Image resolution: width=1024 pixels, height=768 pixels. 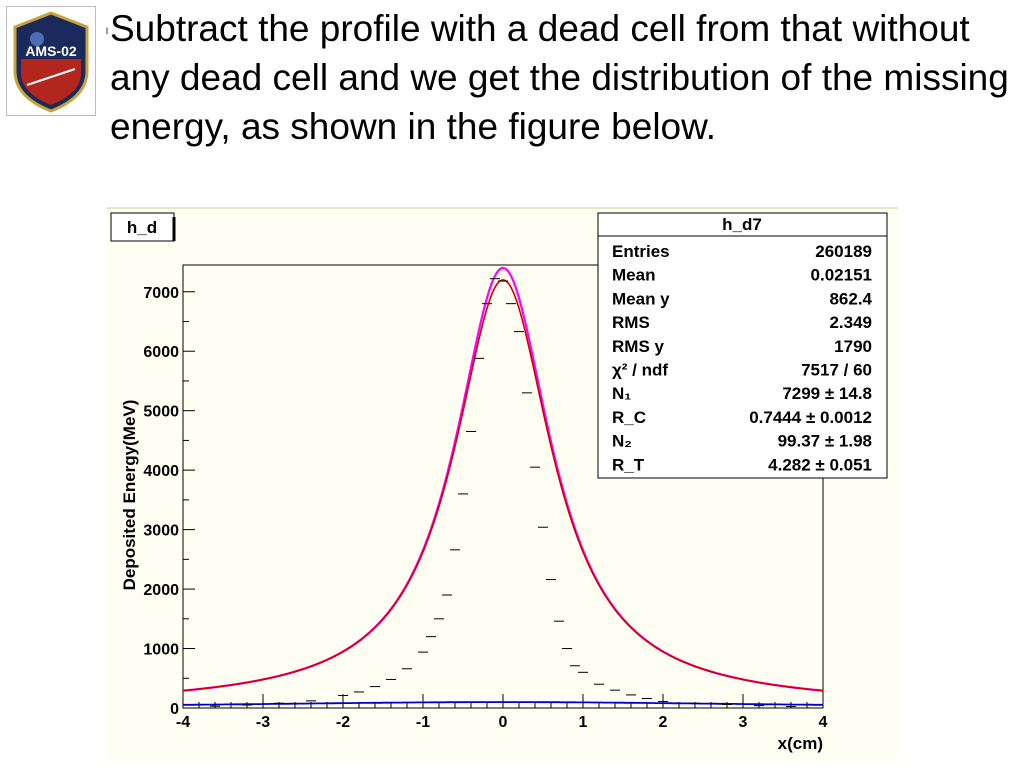 What do you see at coordinates (161, 412) in the screenshot?
I see `y-tick-label: 5000` at bounding box center [161, 412].